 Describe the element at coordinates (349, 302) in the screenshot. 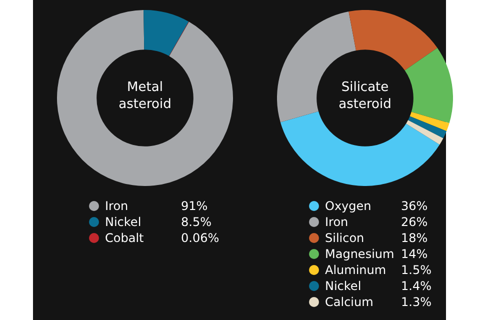

I see `legend-label: Calcium` at that location.